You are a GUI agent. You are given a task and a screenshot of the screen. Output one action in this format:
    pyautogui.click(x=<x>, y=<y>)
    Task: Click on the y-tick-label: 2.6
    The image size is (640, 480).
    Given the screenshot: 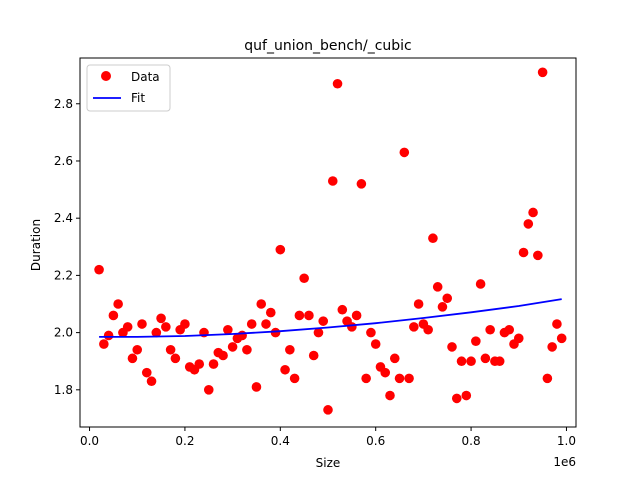 What is the action you would take?
    pyautogui.click(x=63, y=161)
    